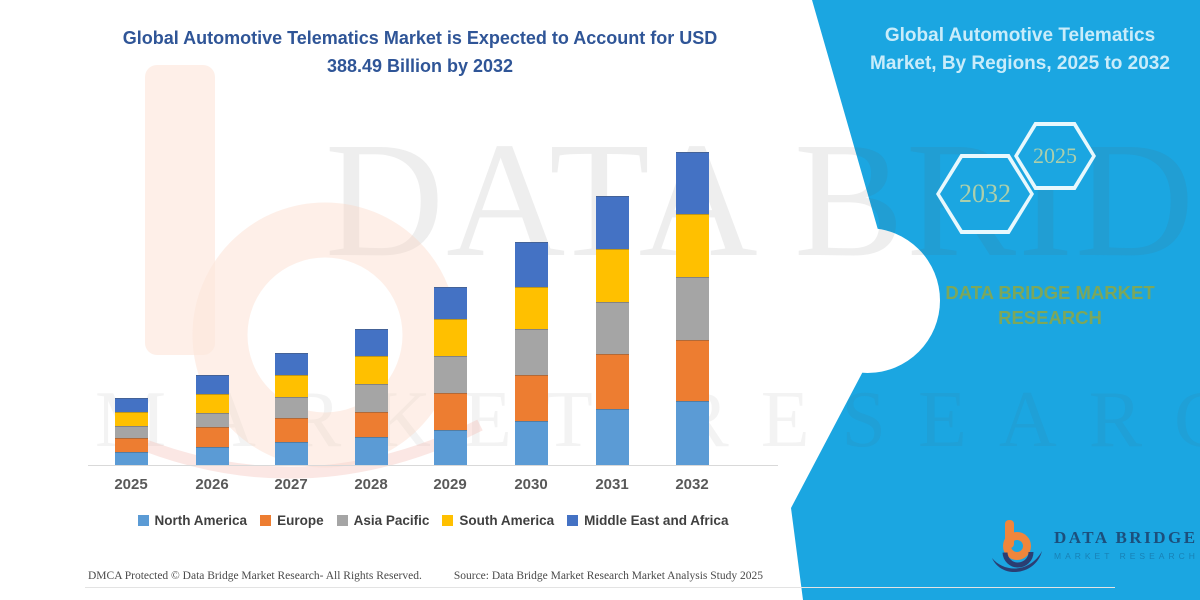 The width and height of the screenshot is (1200, 600). What do you see at coordinates (507, 520) in the screenshot?
I see `legend-label: South America` at bounding box center [507, 520].